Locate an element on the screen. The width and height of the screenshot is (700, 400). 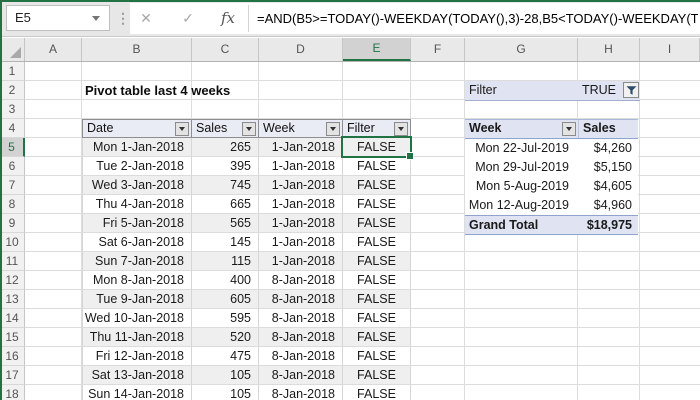
column-header: B is located at coordinates (137, 49).